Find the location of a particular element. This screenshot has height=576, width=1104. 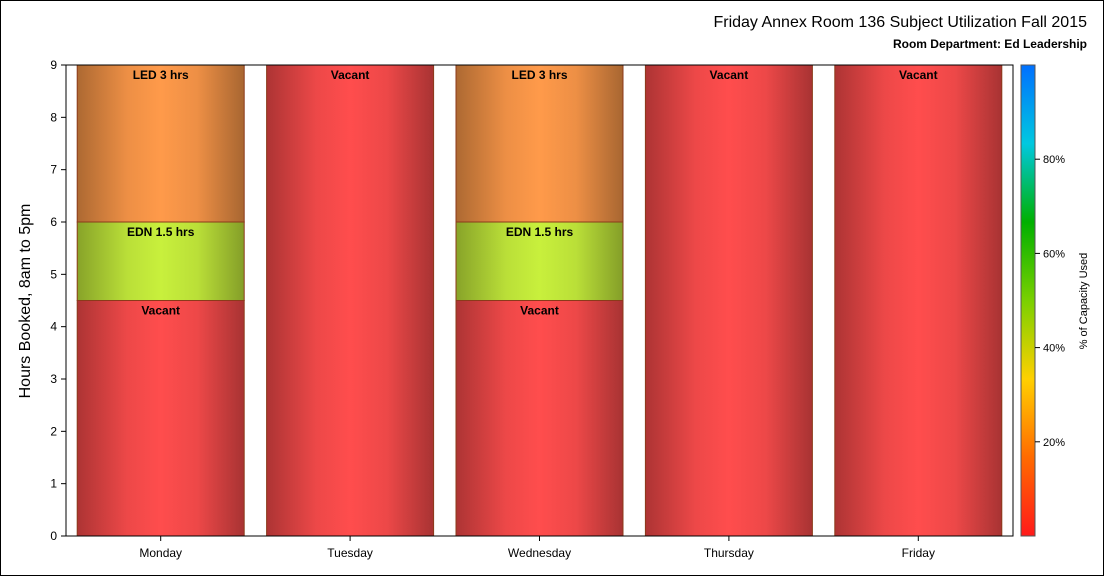

y-tick-label: 4 is located at coordinates (53, 327).